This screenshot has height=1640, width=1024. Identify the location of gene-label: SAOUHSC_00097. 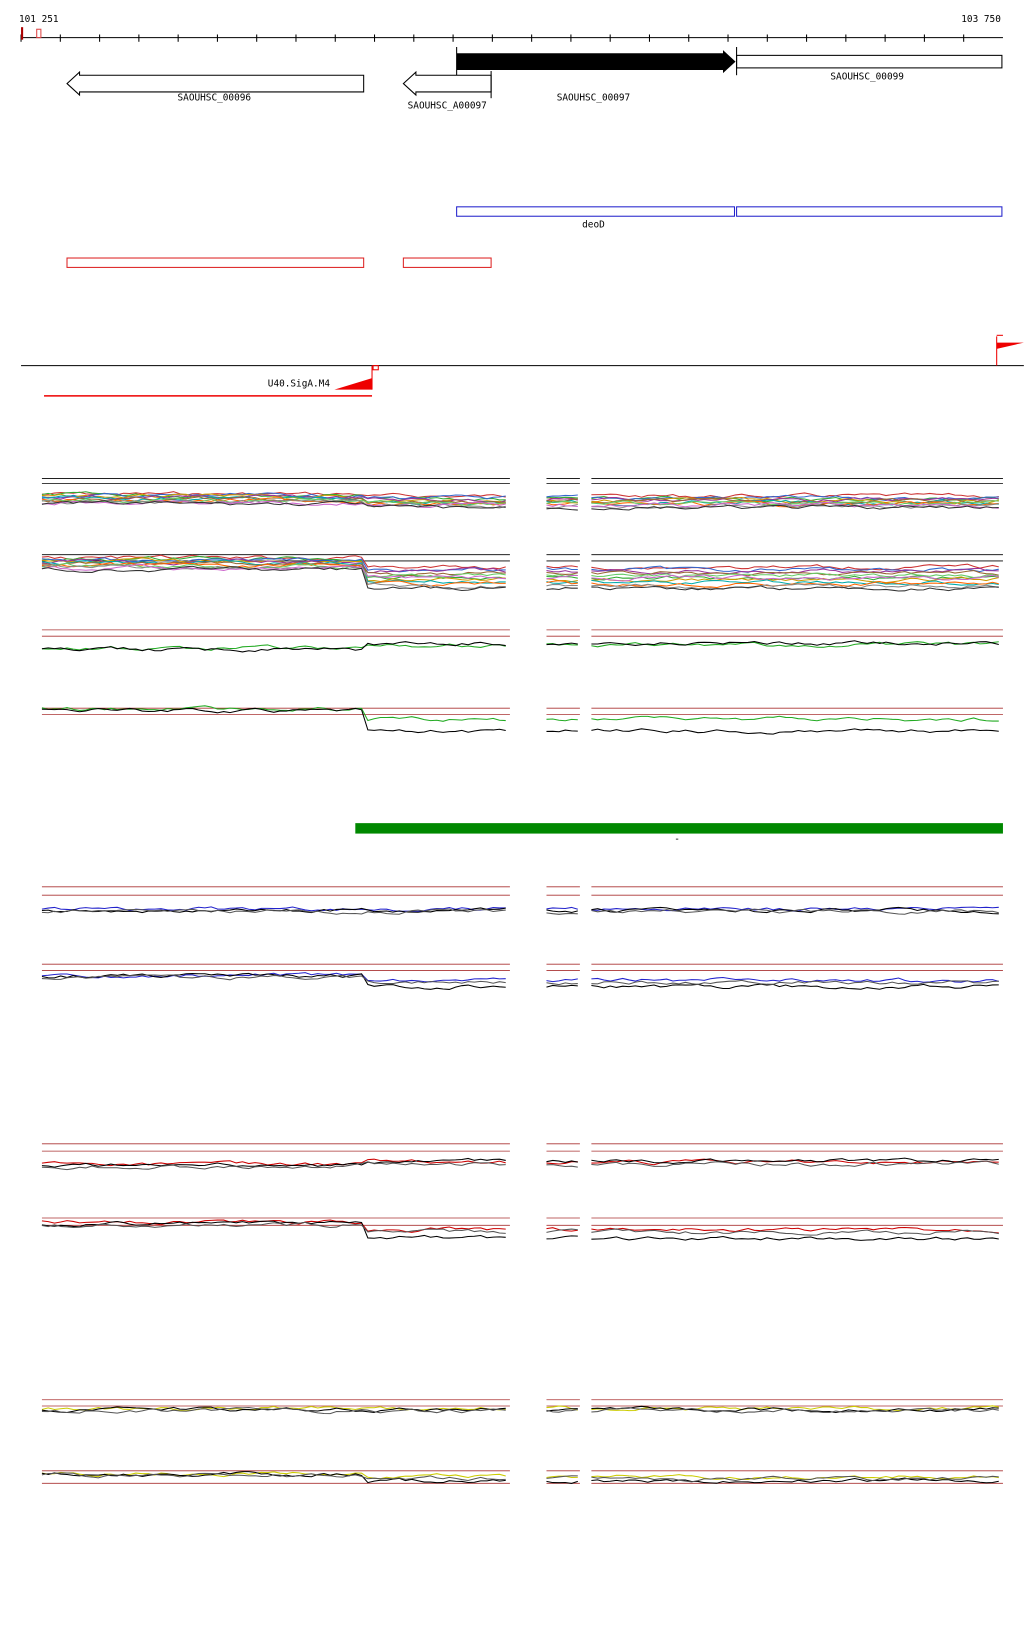
(594, 97).